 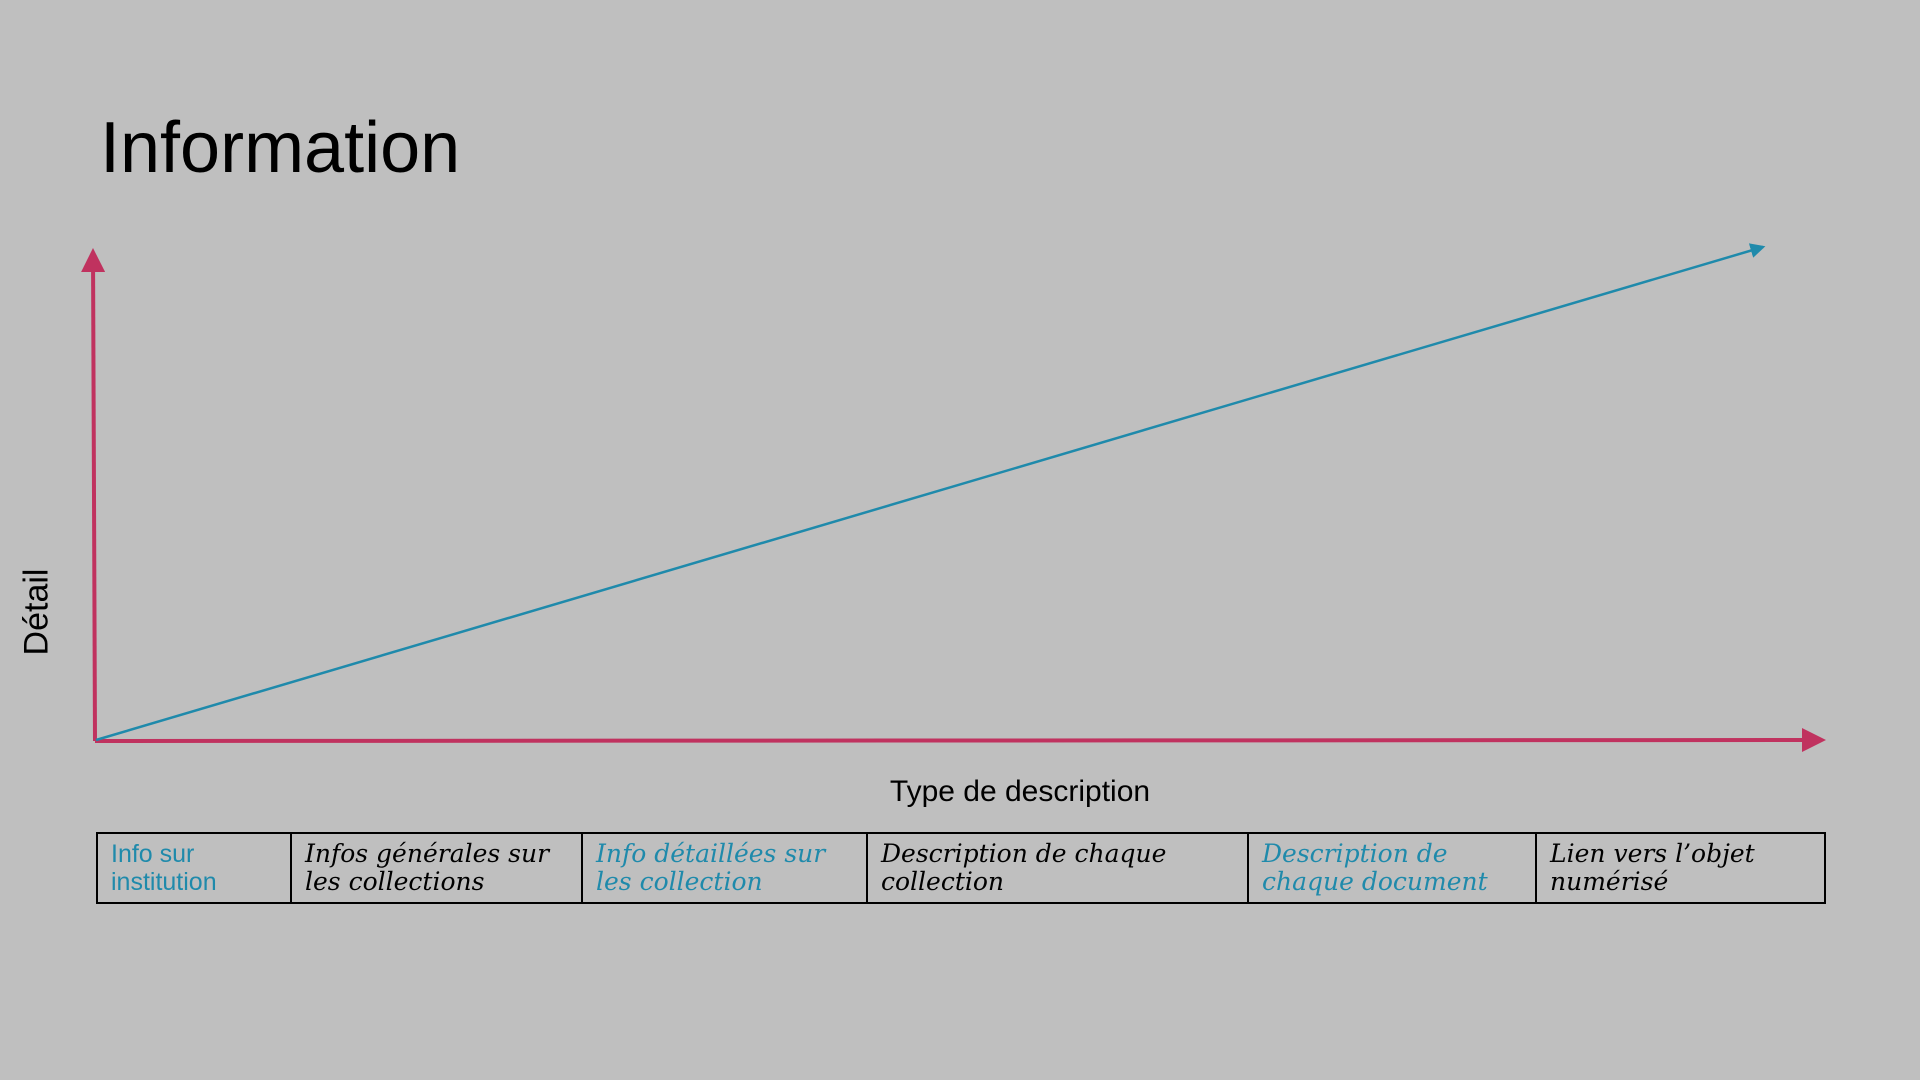 What do you see at coordinates (1057, 868) in the screenshot?
I see `category-cell-each-collection: Description de chaque collection` at bounding box center [1057, 868].